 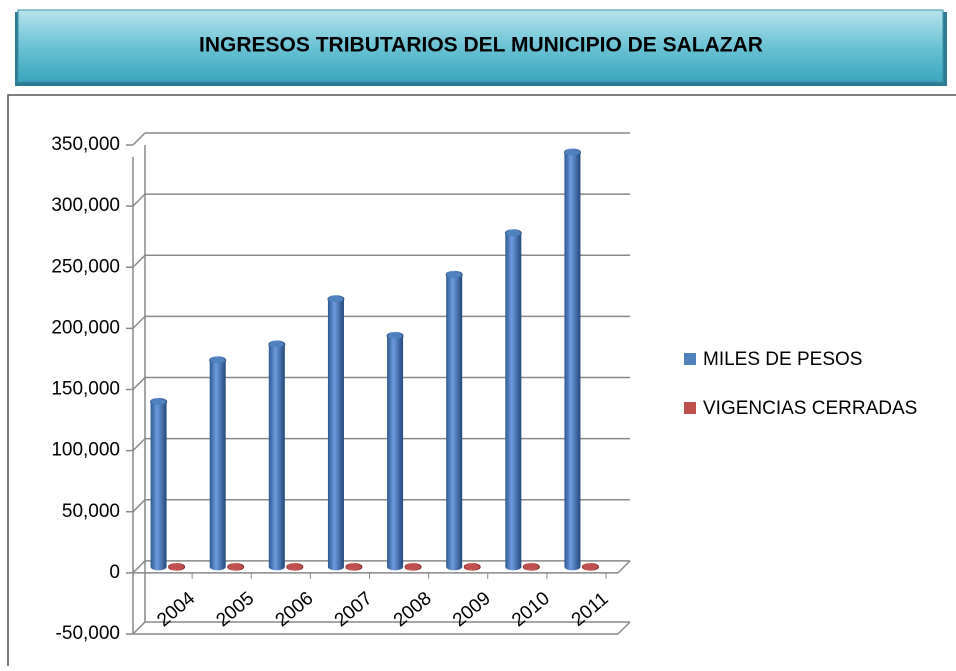 What do you see at coordinates (235, 609) in the screenshot?
I see `x-tick-label: 2005` at bounding box center [235, 609].